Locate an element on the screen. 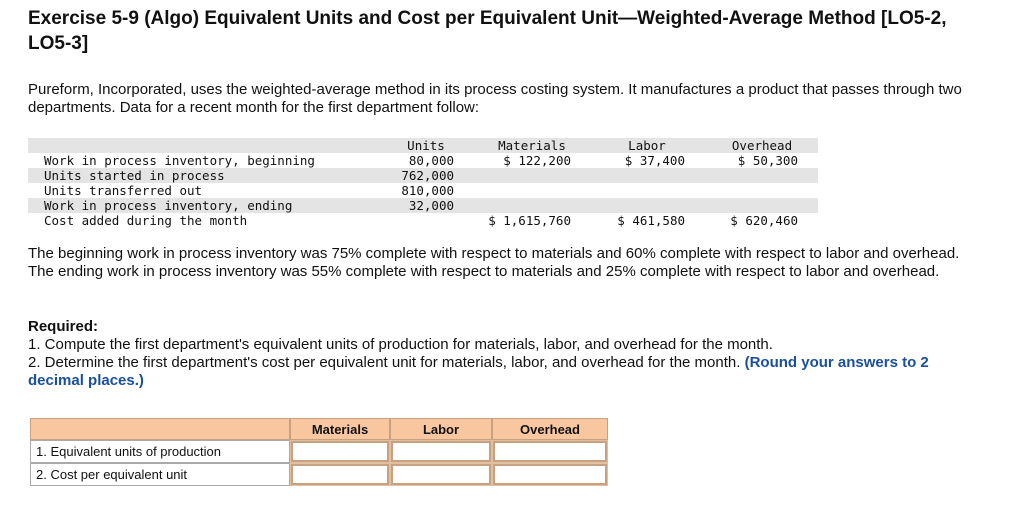 The width and height of the screenshot is (1024, 508). header-stripe is located at coordinates (423, 145).